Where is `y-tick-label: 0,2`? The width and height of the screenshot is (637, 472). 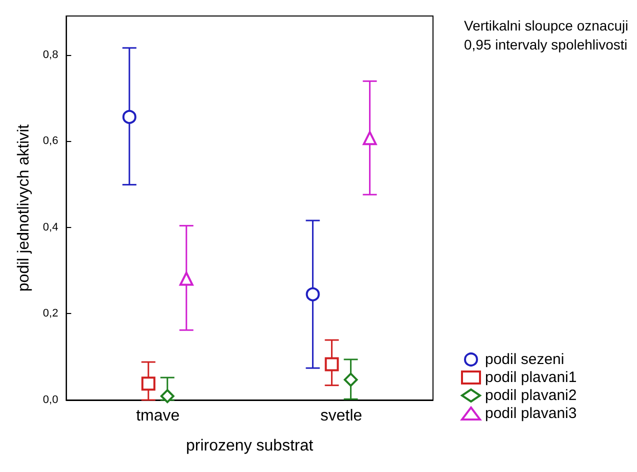 y-tick-label: 0,2 is located at coordinates (50, 314).